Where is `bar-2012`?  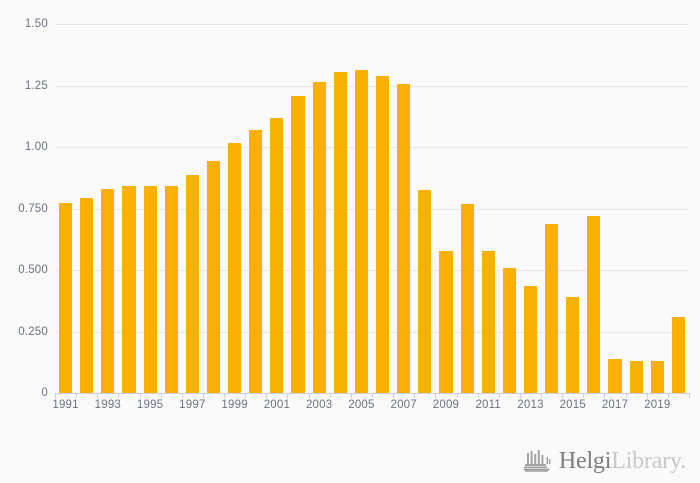 bar-2012 is located at coordinates (509, 330).